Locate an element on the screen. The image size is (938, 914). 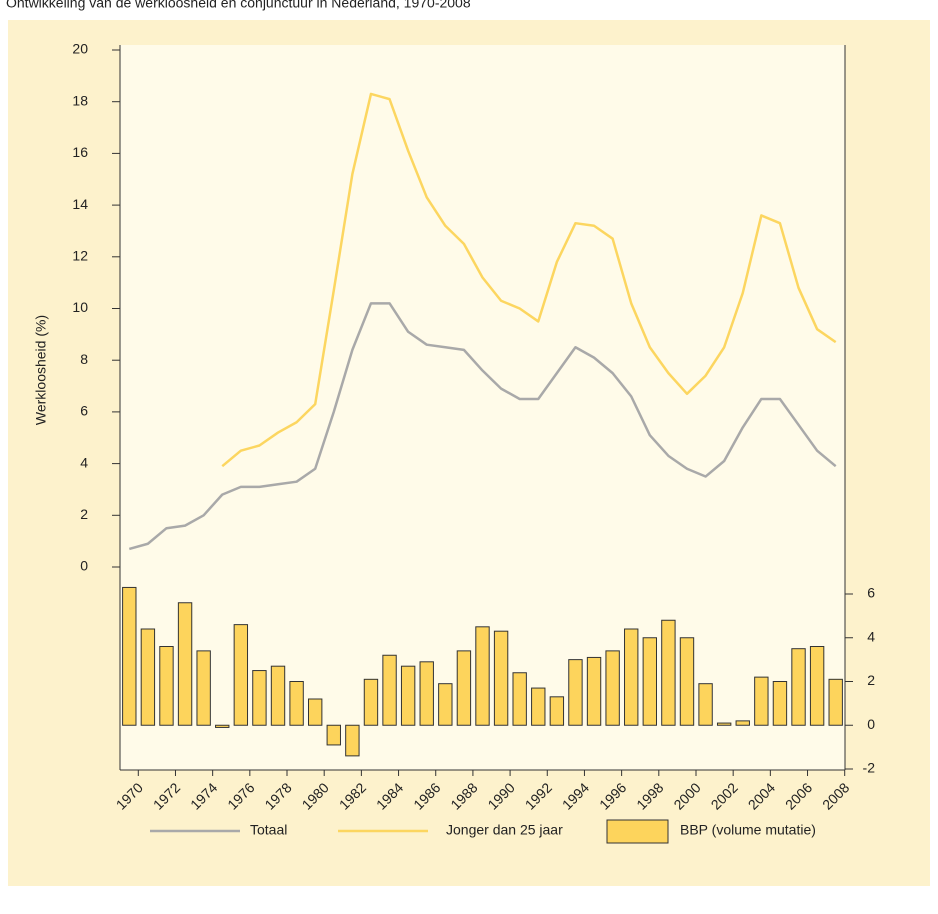
y-tick-label: 12 is located at coordinates (80, 256).